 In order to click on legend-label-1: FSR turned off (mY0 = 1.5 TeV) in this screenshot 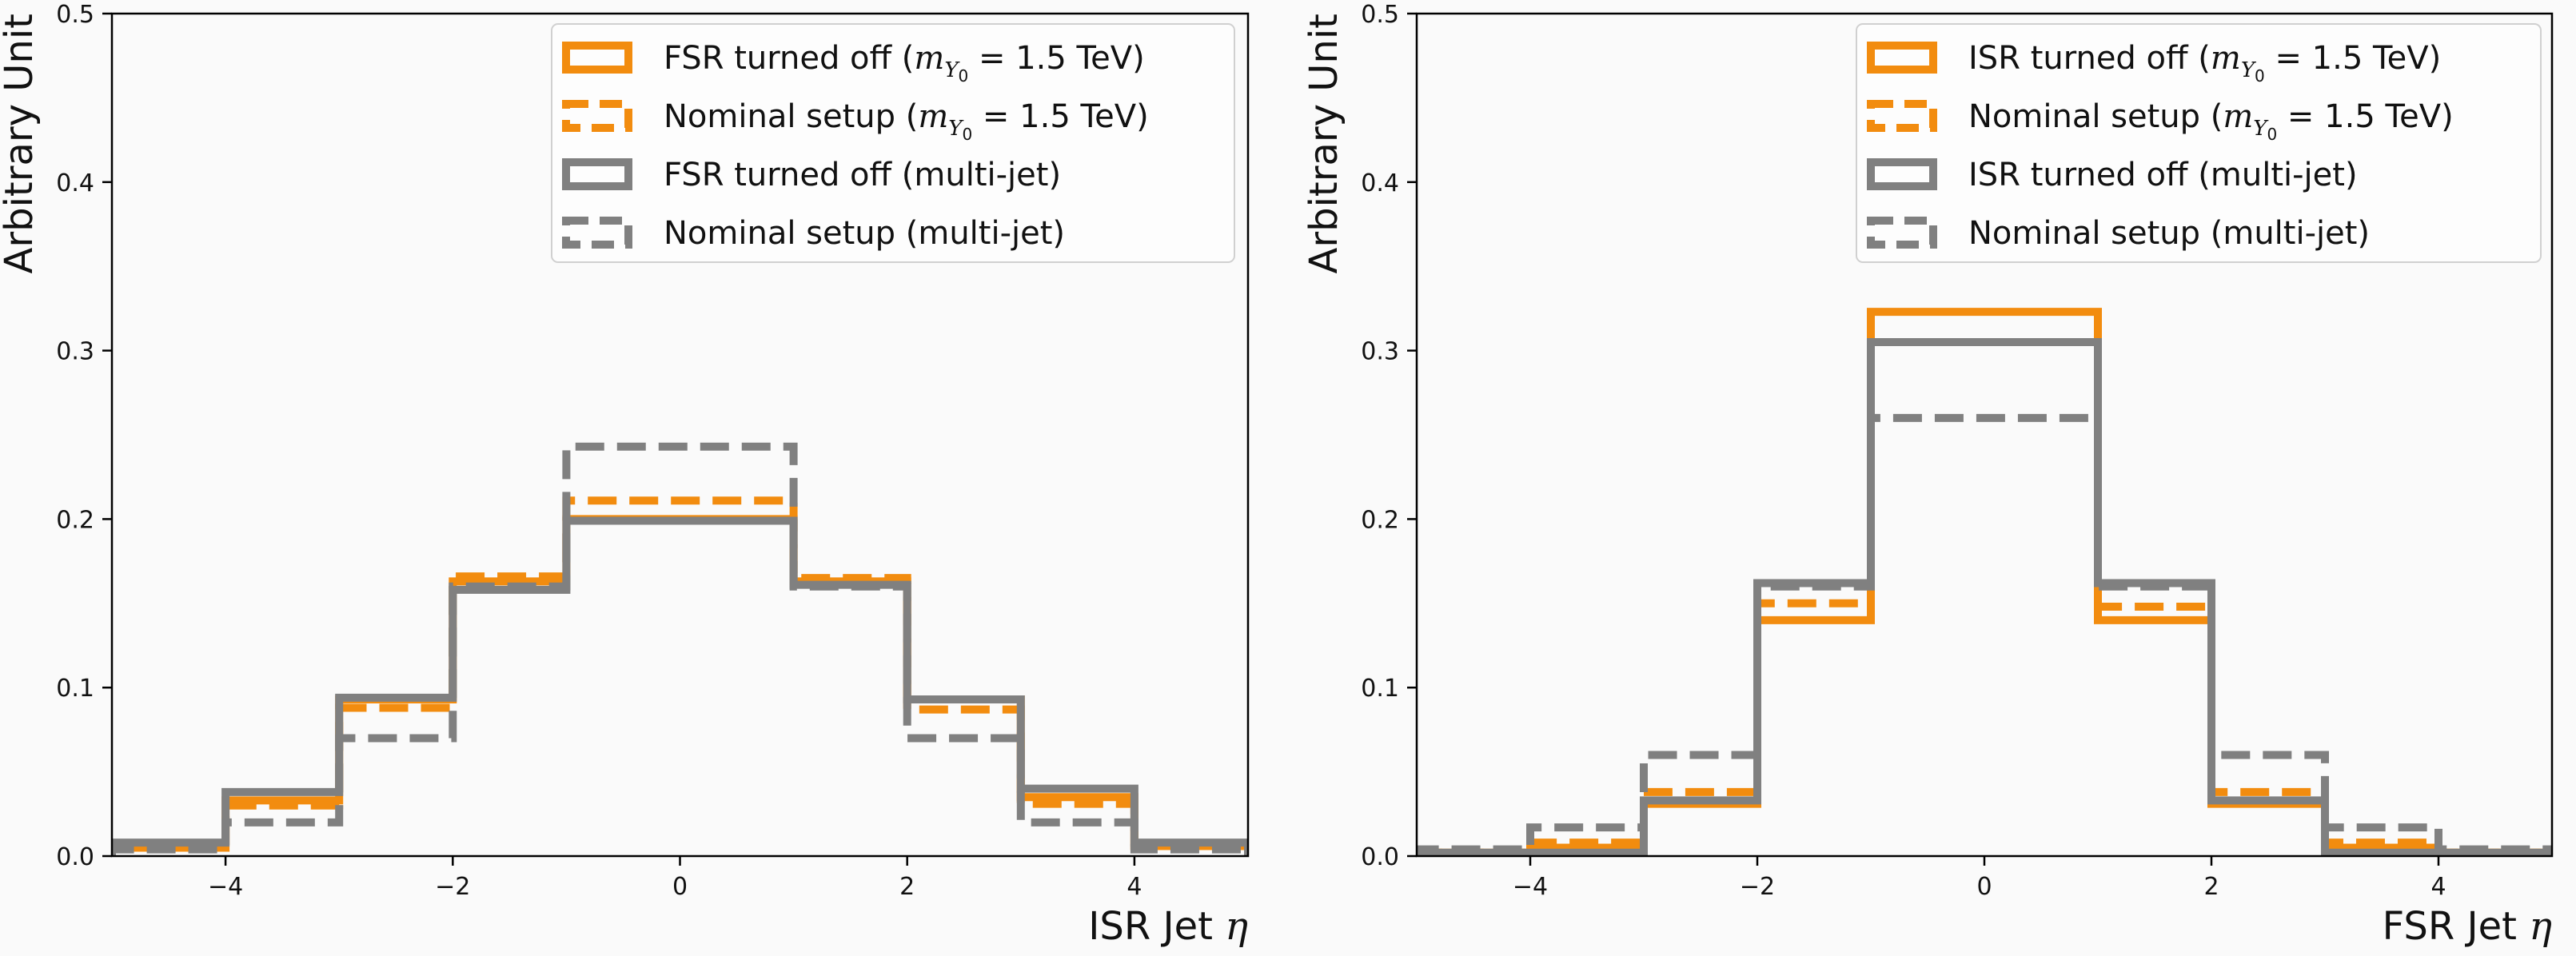, I will do `click(905, 63)`.